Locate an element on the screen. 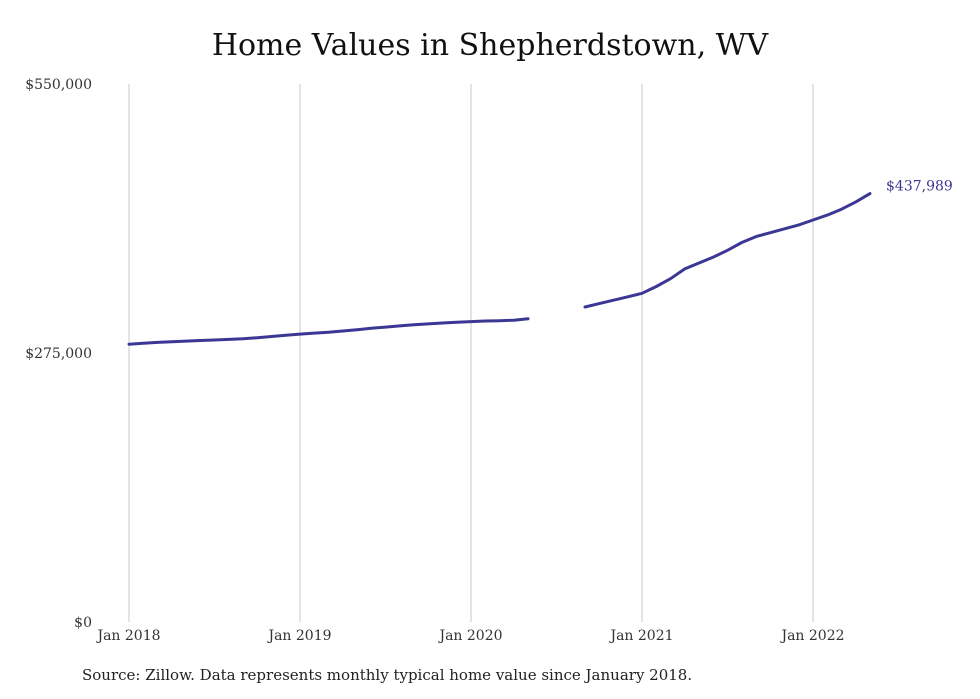  x-tick-label: Jan 2021 is located at coordinates (640, 636).